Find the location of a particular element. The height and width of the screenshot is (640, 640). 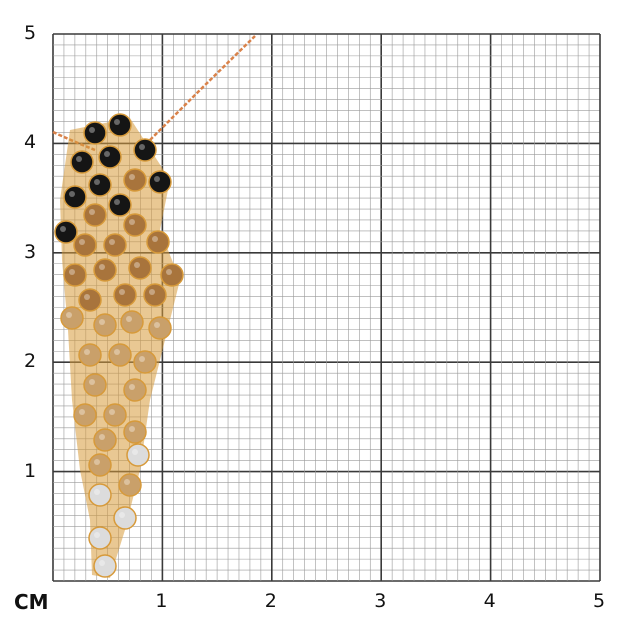

x-tick-label: 2 is located at coordinates (270, 601).